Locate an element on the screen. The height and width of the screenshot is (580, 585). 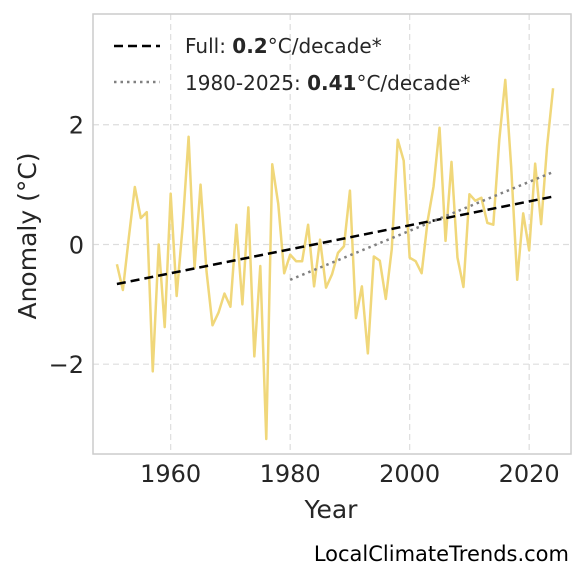
legend-full-value: 0.2 is located at coordinates (249, 46).